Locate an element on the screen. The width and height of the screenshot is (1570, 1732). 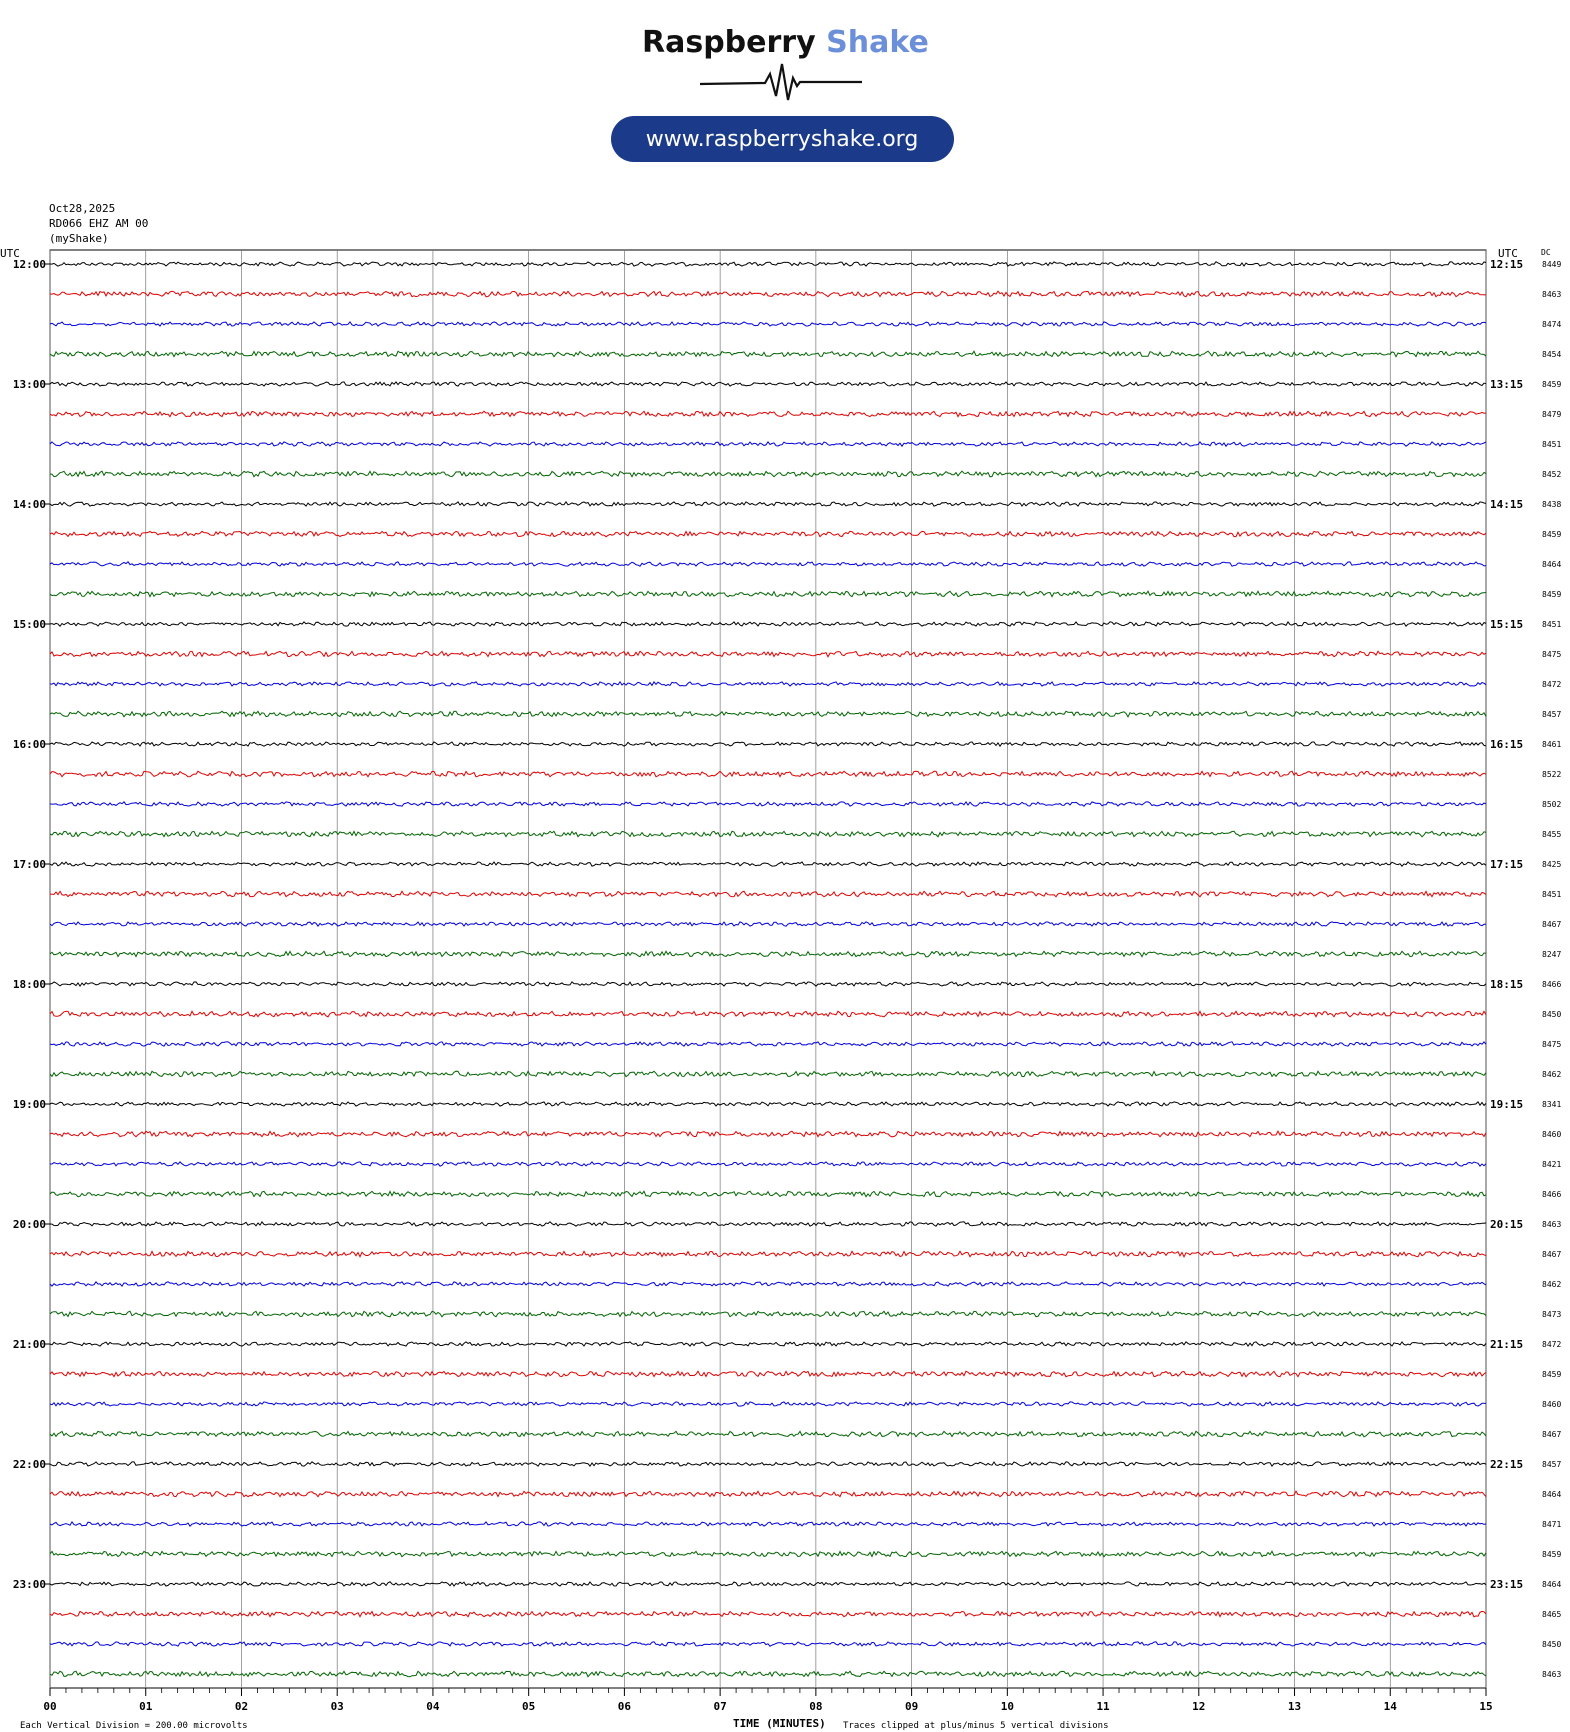
dc-offset-value: 8471 is located at coordinates (1551, 1524).